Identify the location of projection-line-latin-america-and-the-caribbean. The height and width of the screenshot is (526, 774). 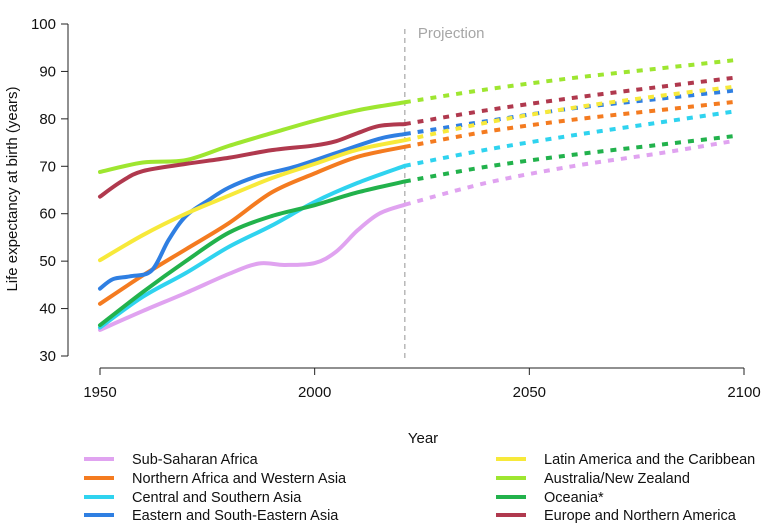
(570, 113).